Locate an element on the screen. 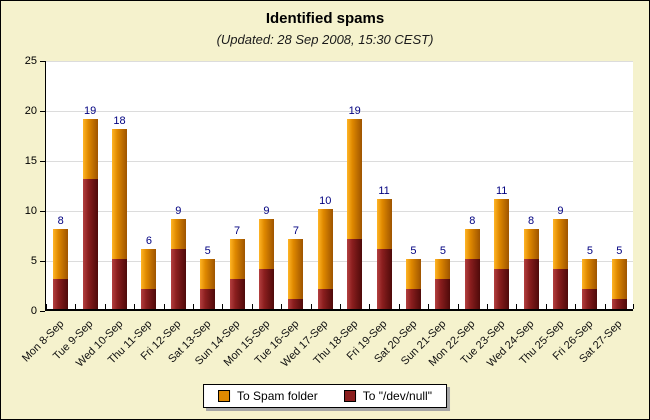  legend: To Spam folder To "/dev/null" is located at coordinates (325, 396).